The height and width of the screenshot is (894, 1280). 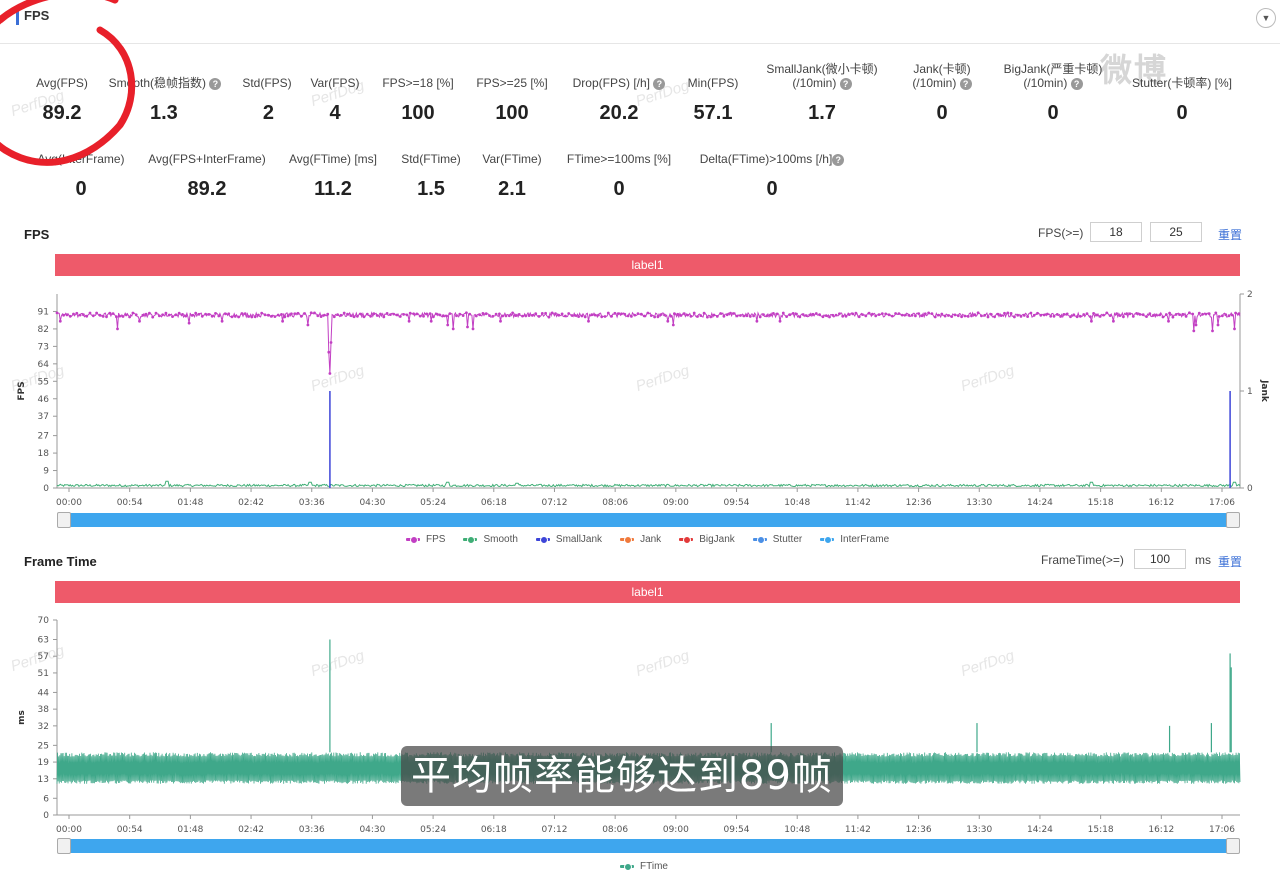 I want to click on frametime-slider-right-handle, so click(x=1233, y=846).